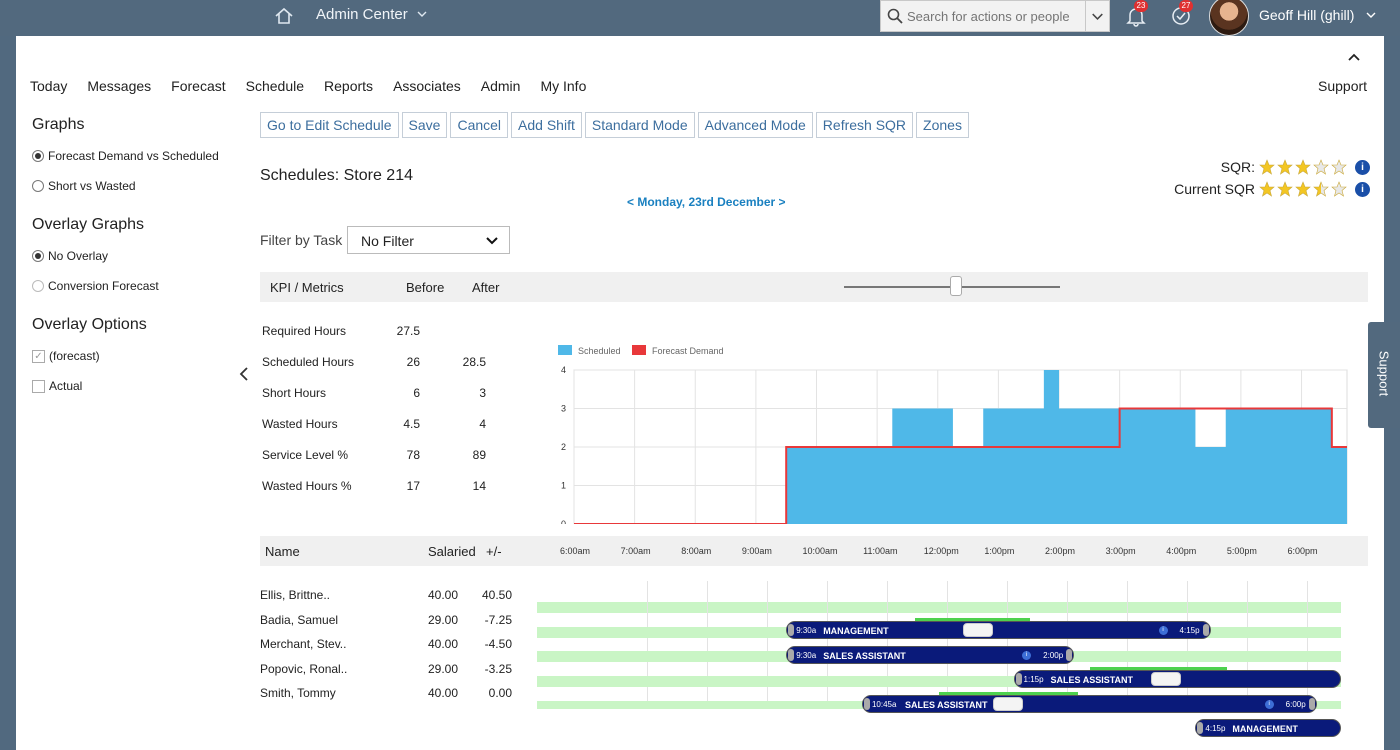  Describe the element at coordinates (494, 551) in the screenshot. I see `assoc-header-diff: +/-` at that location.